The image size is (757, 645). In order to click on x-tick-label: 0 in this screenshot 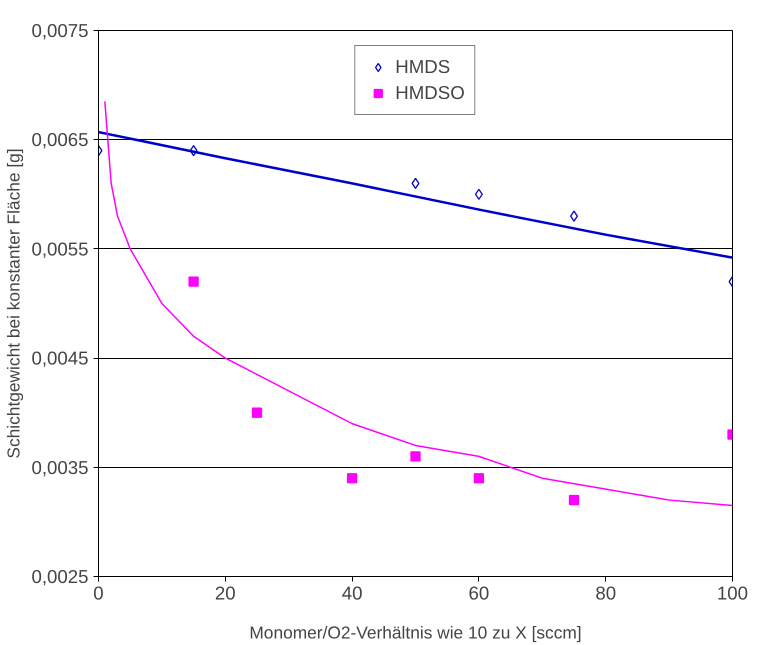, I will do `click(98, 593)`.